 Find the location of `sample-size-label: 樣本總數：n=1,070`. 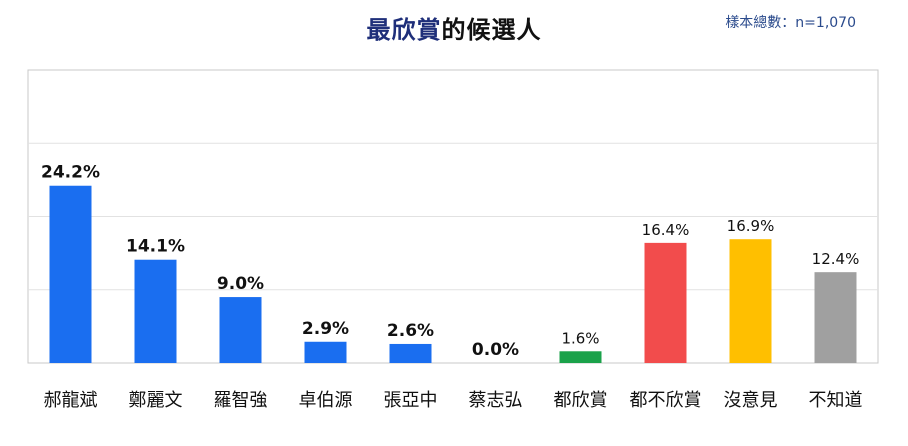

sample-size-label: 樣本總數：n=1,070 is located at coordinates (790, 23).